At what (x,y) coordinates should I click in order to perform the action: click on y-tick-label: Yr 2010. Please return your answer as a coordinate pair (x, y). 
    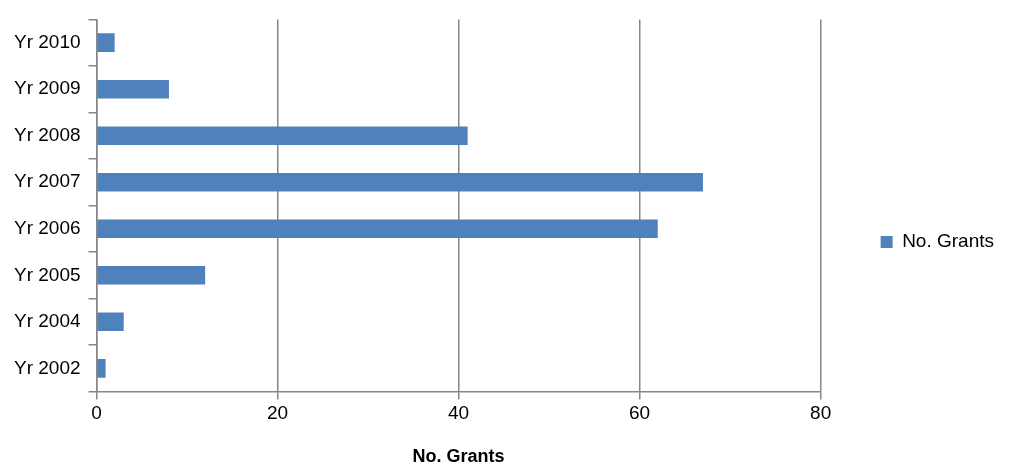
    Looking at the image, I should click on (47, 41).